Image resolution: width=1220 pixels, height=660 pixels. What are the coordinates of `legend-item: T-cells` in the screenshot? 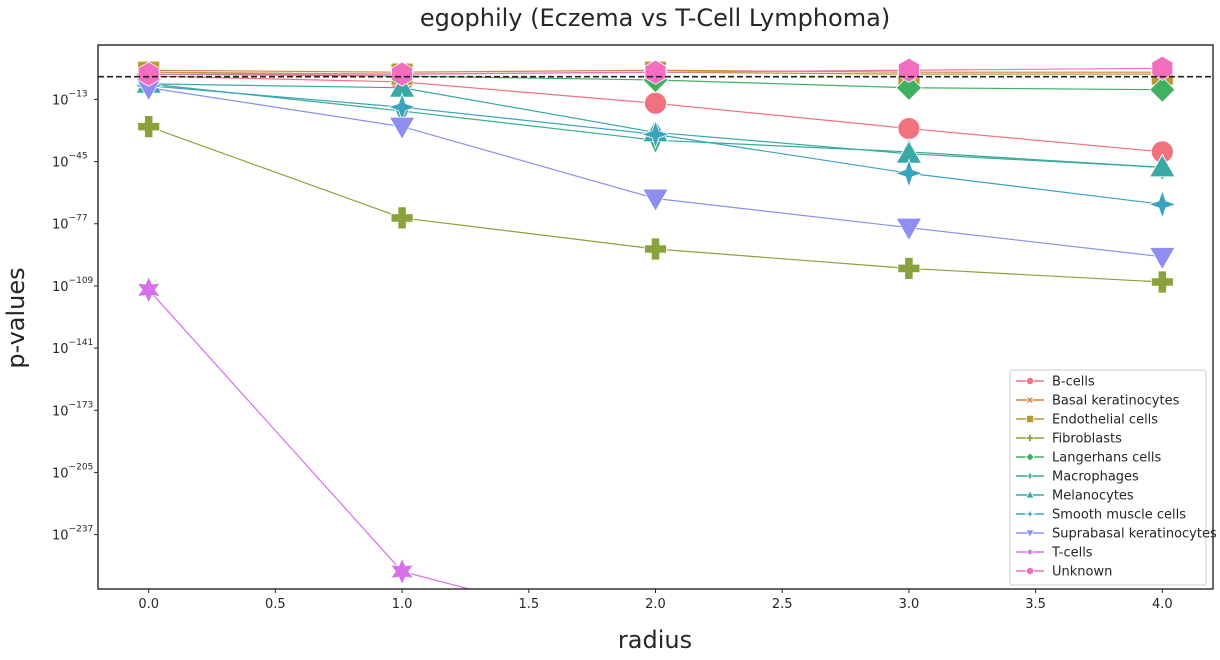 It's located at (1054, 553).